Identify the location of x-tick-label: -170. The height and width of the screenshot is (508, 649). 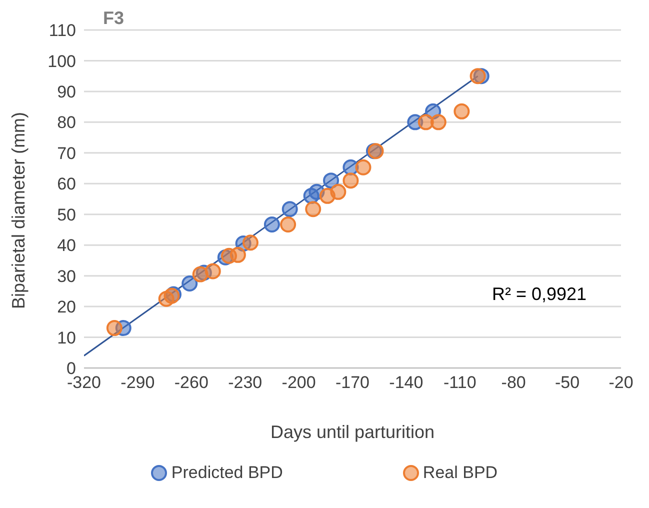
(352, 382).